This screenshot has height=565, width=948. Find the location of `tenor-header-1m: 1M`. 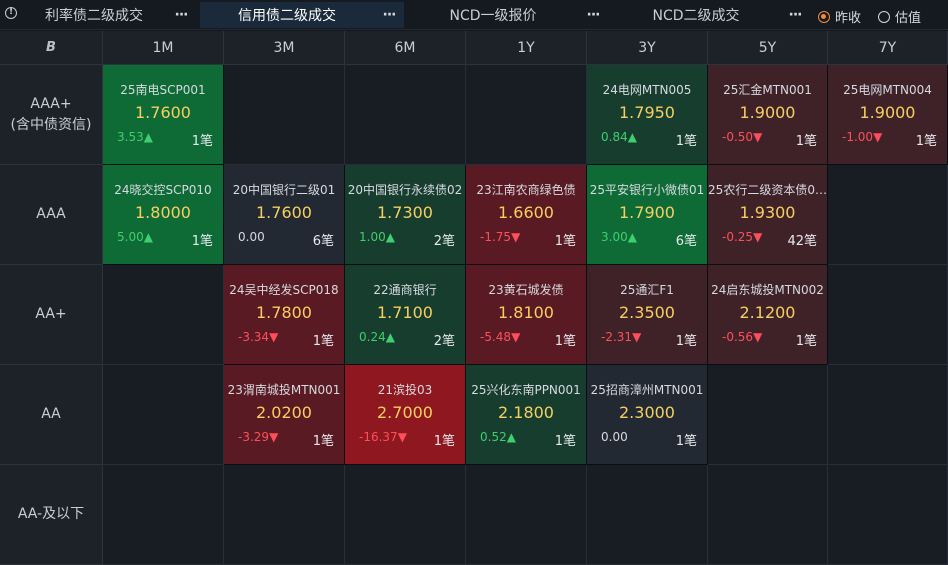

tenor-header-1m: 1M is located at coordinates (163, 48).